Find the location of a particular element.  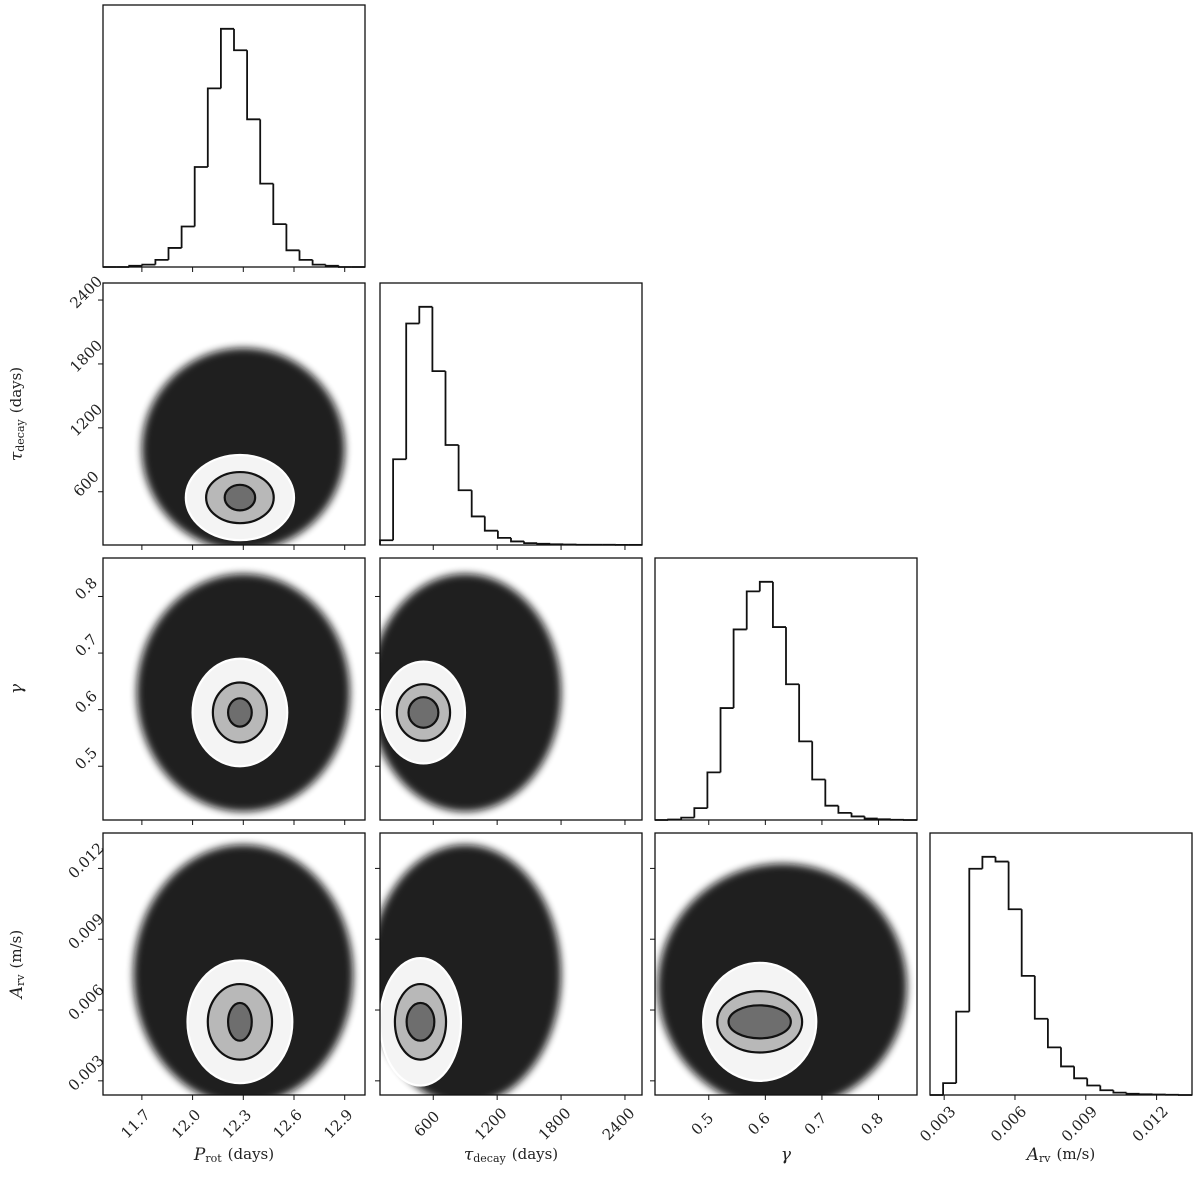

label-symbol: γ is located at coordinates (17, 688).